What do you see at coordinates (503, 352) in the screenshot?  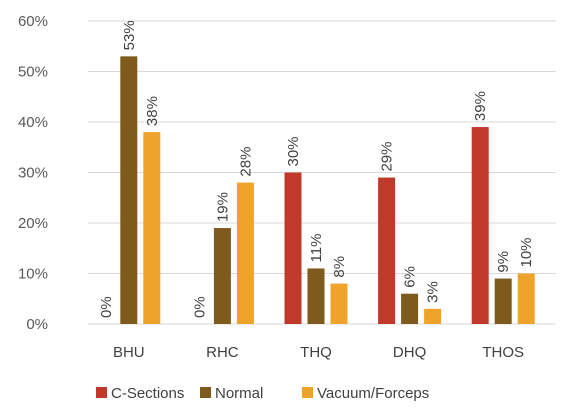 I see `x-category-label: THOS` at bounding box center [503, 352].